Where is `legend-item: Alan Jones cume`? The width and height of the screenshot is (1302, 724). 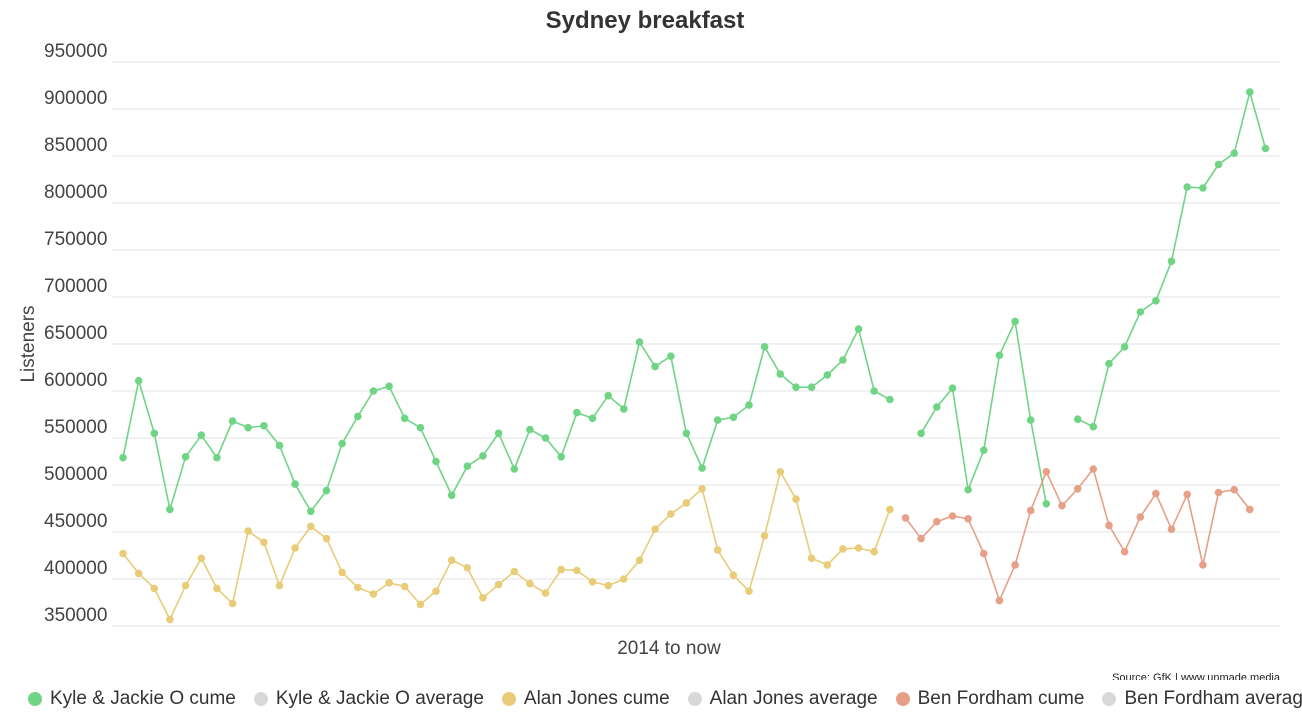 legend-item: Alan Jones cume is located at coordinates (585, 699).